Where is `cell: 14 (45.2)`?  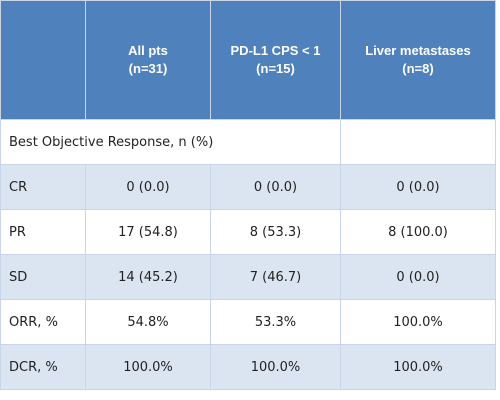
cell: 14 (45.2) is located at coordinates (148, 277).